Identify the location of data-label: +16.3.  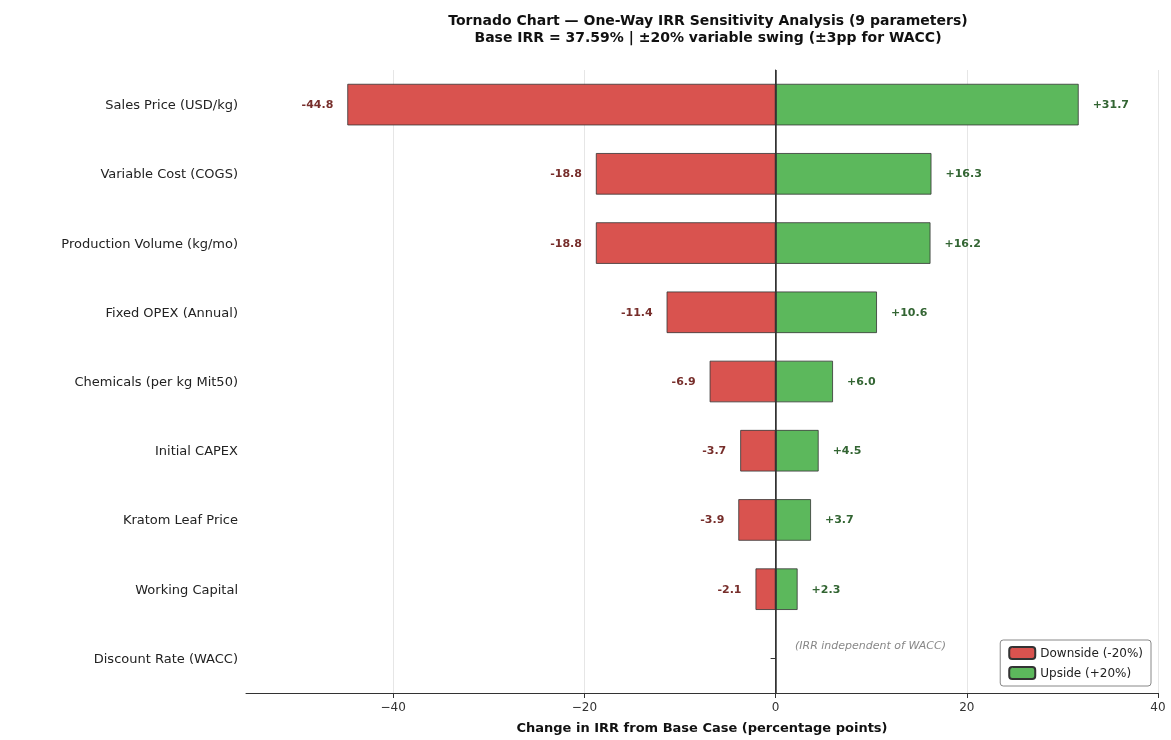
(963, 174).